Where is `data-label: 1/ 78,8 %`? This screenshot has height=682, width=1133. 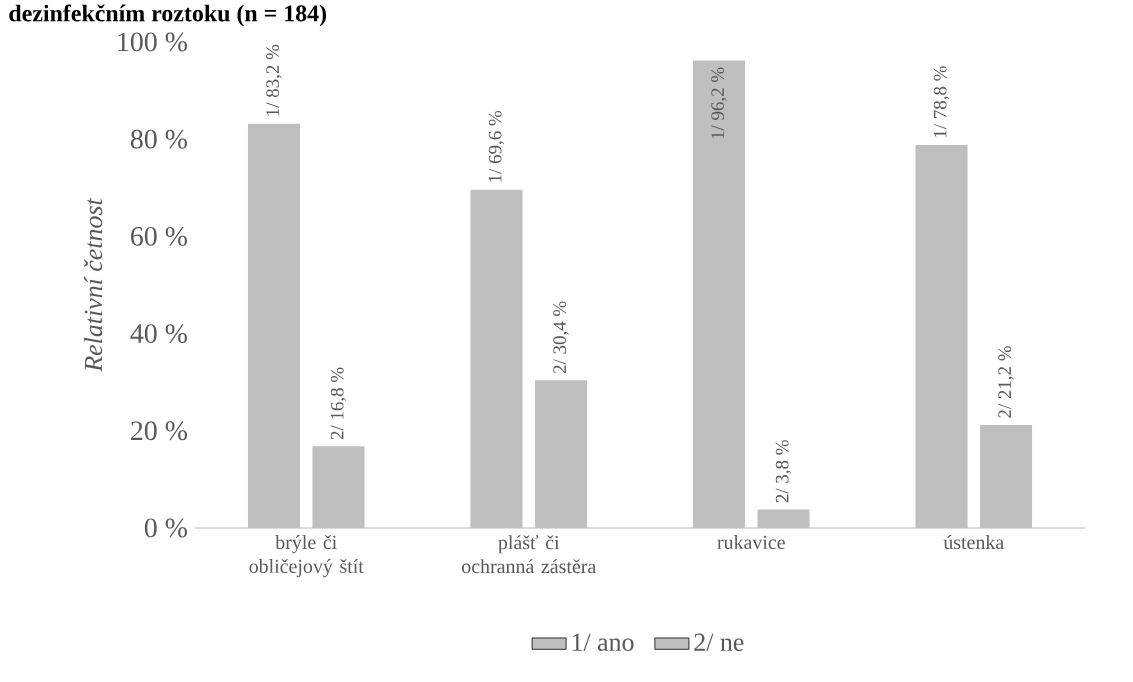
data-label: 1/ 78,8 % is located at coordinates (941, 101).